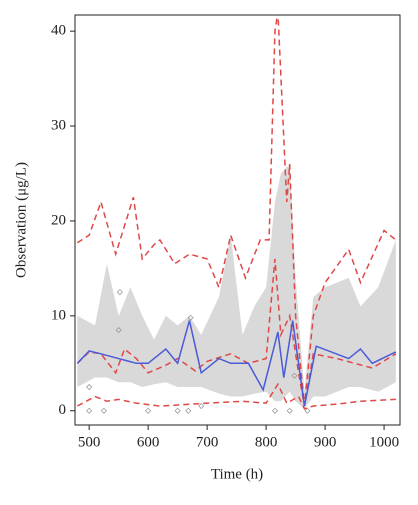 This screenshot has width=418, height=505. Describe the element at coordinates (325, 442) in the screenshot. I see `x-tick-label: 900` at that location.